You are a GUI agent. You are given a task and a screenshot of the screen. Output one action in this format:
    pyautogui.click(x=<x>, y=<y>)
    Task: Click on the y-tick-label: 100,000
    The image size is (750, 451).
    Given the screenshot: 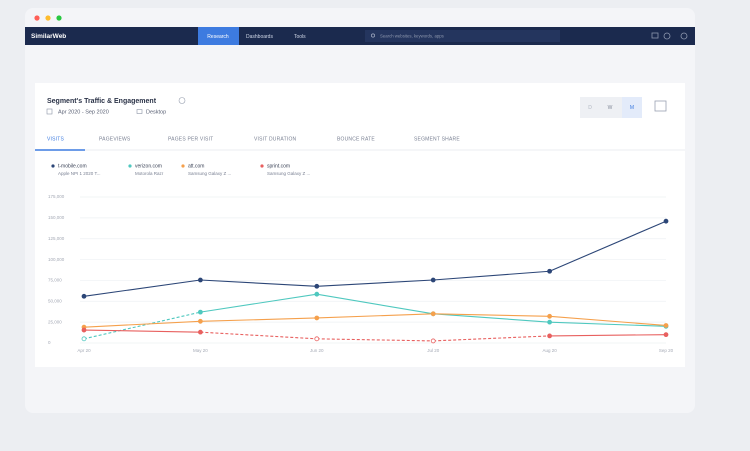 What is the action you would take?
    pyautogui.click(x=56, y=259)
    